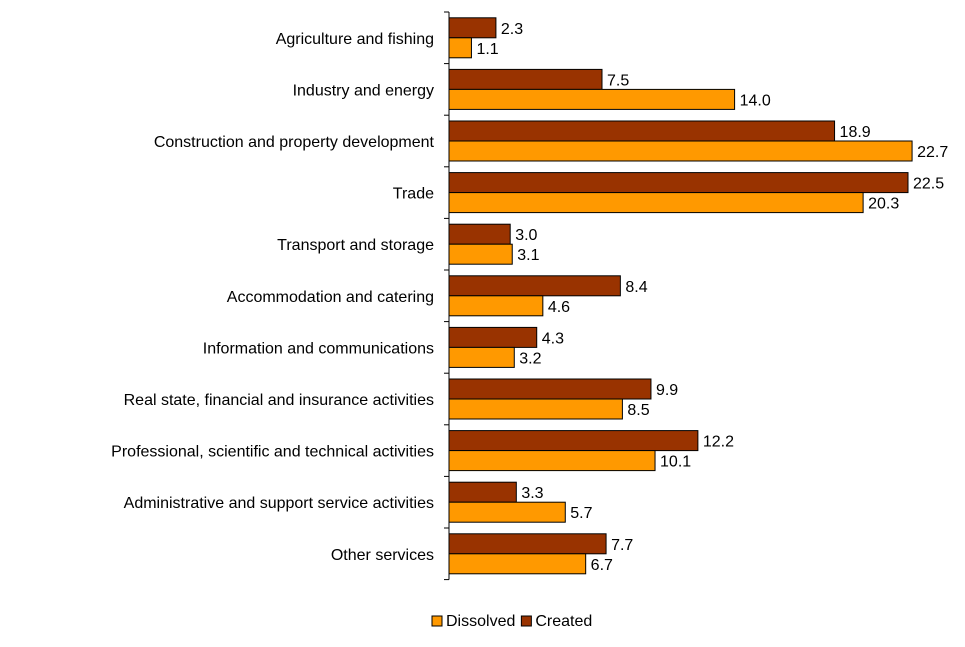 The height and width of the screenshot is (647, 965). What do you see at coordinates (437, 621) in the screenshot?
I see `legend-swatch-dissolved` at bounding box center [437, 621].